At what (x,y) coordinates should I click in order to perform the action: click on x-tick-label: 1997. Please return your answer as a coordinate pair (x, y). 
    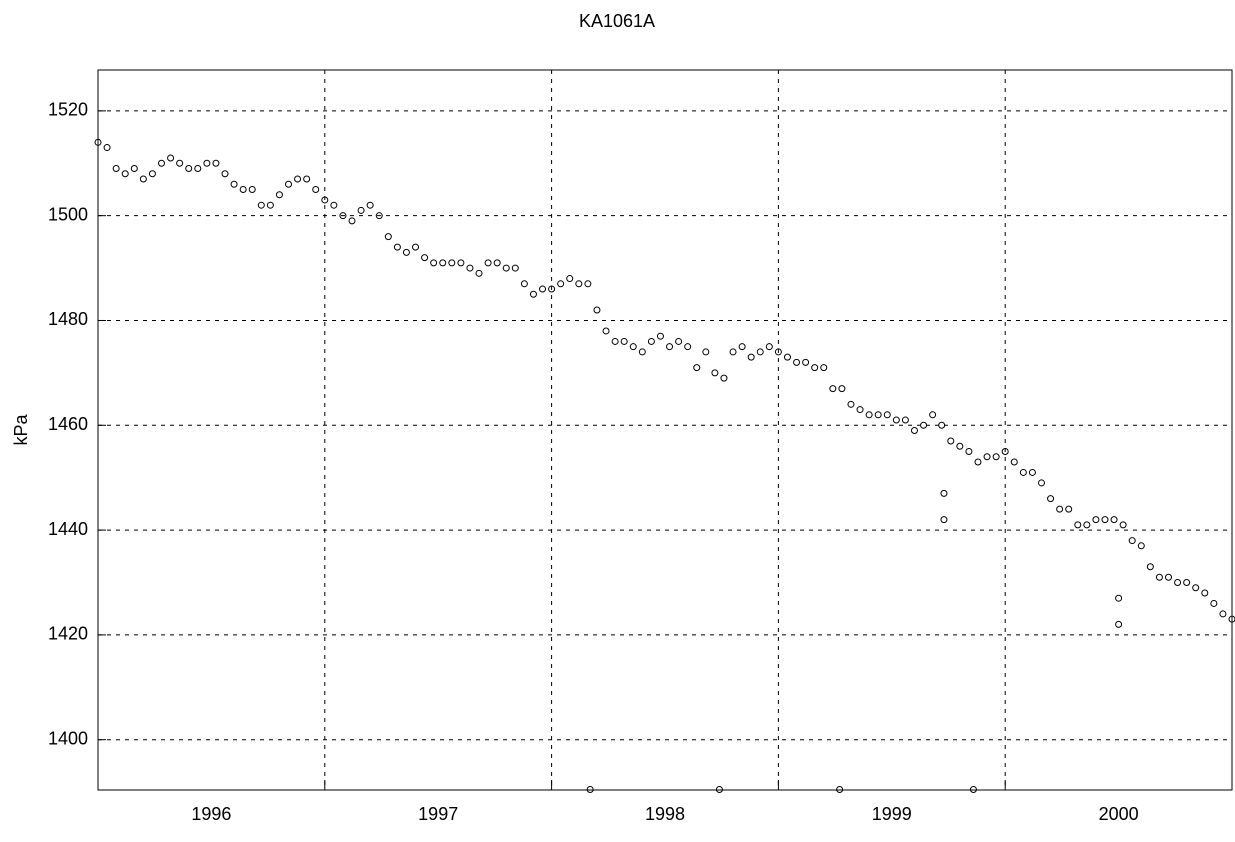
    Looking at the image, I should click on (438, 814).